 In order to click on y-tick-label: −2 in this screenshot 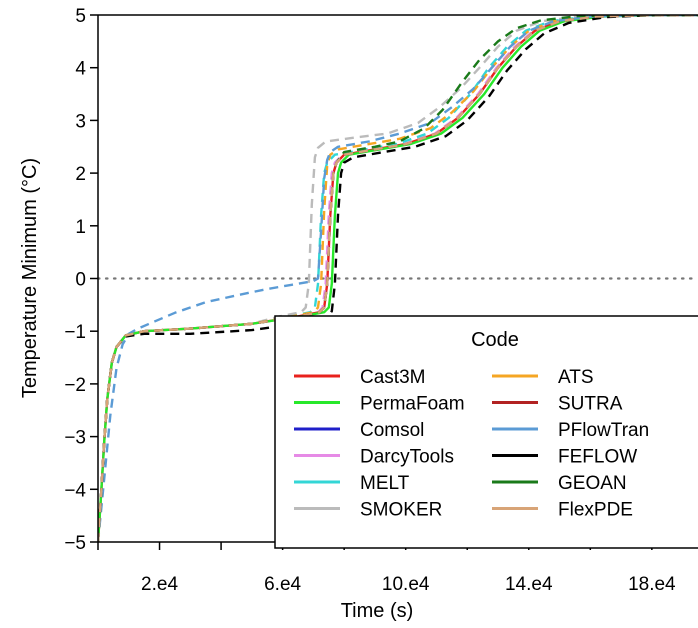, I will do `click(75, 385)`.